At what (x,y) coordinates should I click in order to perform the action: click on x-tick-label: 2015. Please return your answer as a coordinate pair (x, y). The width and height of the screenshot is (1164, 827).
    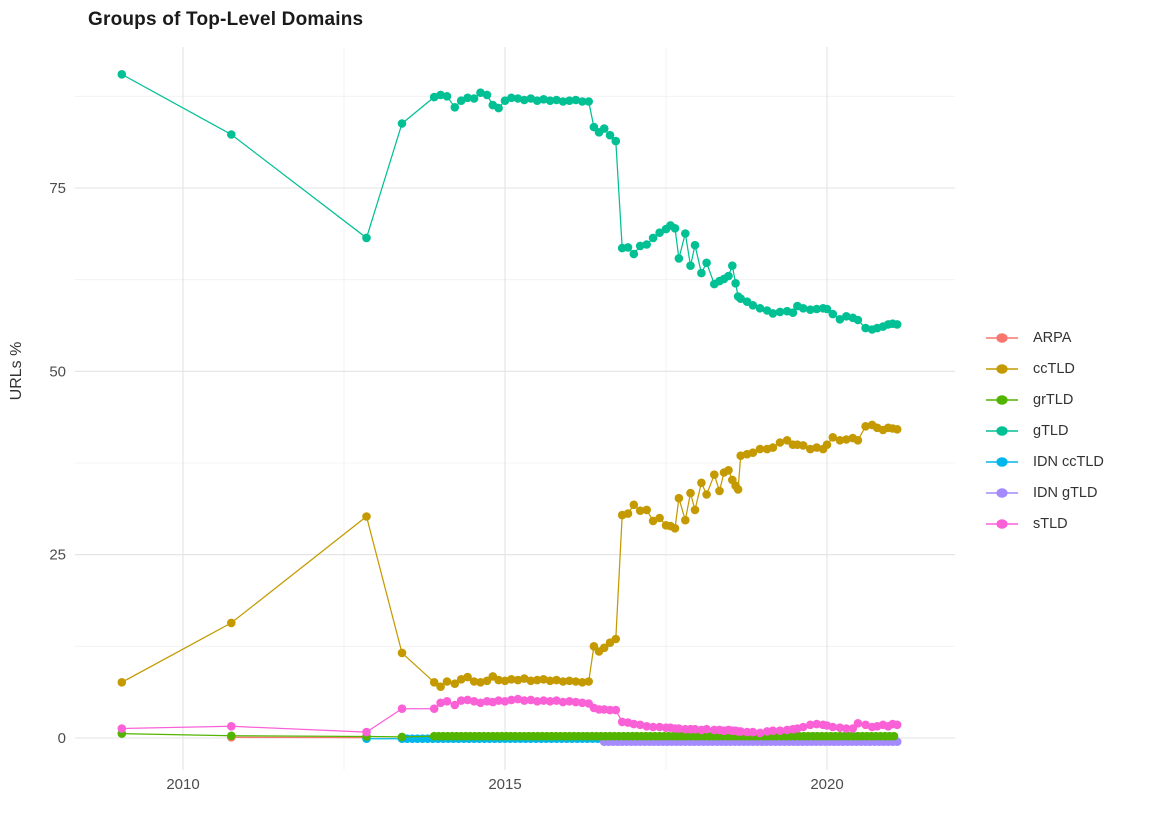
    Looking at the image, I should click on (504, 784).